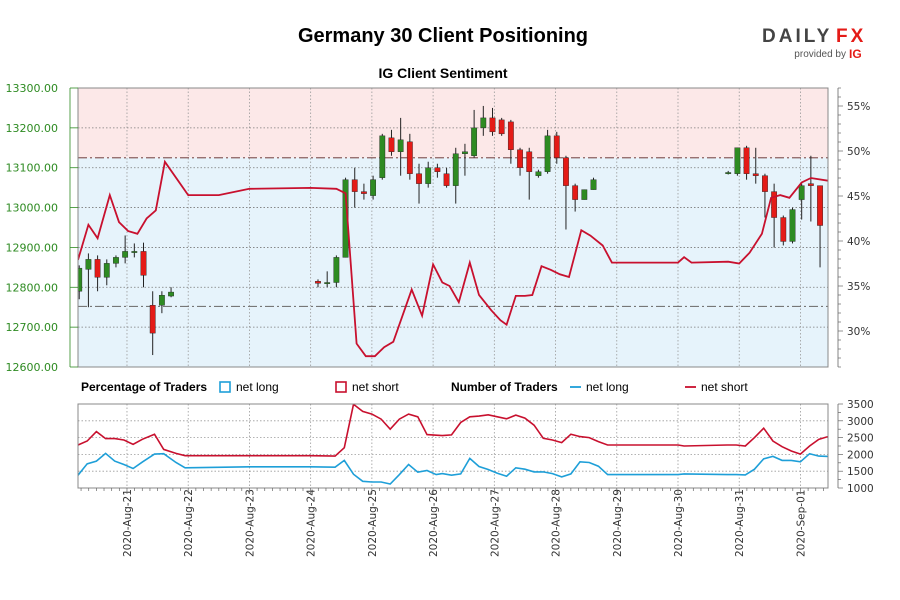  What do you see at coordinates (820, 54) in the screenshot?
I see `logo-provided-by: provided by` at bounding box center [820, 54].